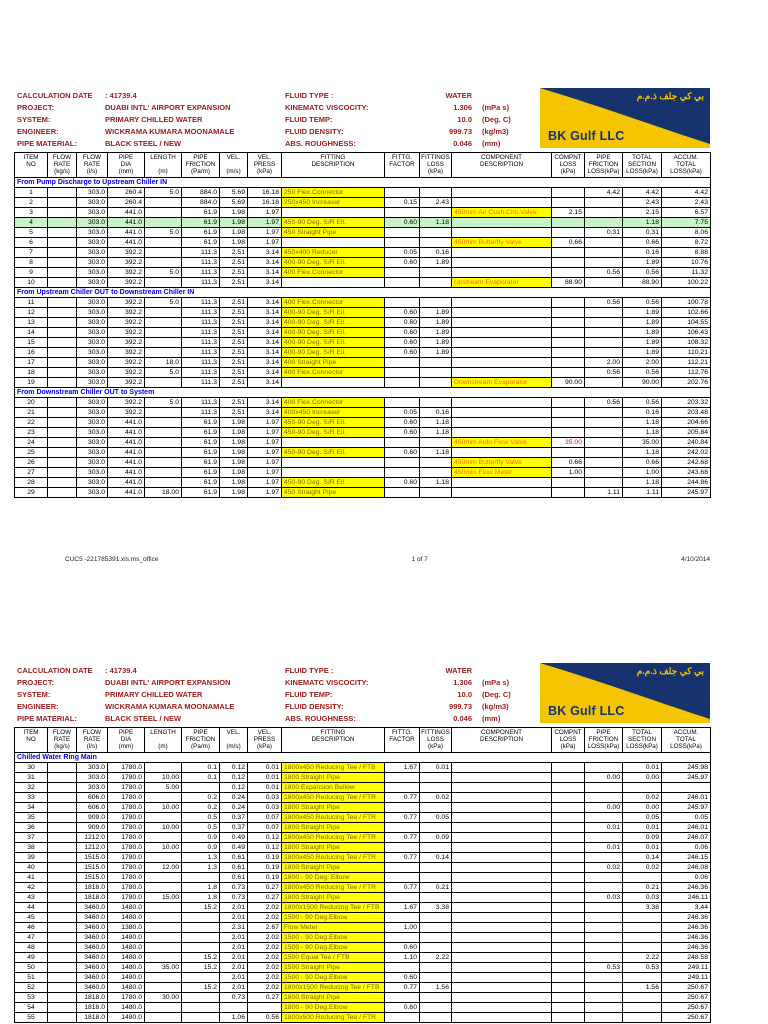 The image size is (768, 1024). What do you see at coordinates (264, 192) in the screenshot?
I see `cell-vp: 16.18` at bounding box center [264, 192].